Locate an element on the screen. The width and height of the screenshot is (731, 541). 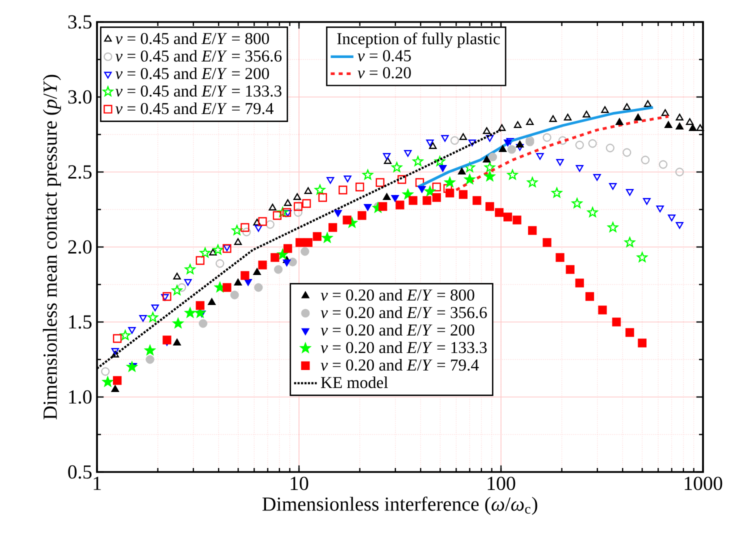
legend-label: ν = 0.45 and E/Y = 200 is located at coordinates (192, 73).